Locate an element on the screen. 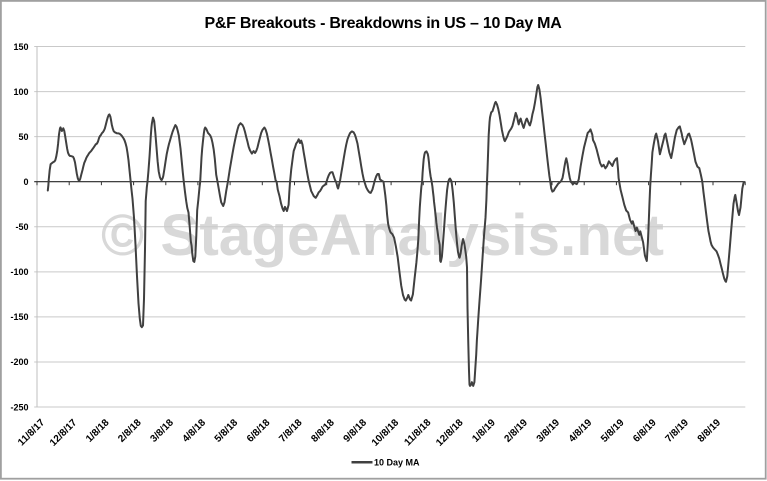  svg-text: -50 is located at coordinates (21, 227).